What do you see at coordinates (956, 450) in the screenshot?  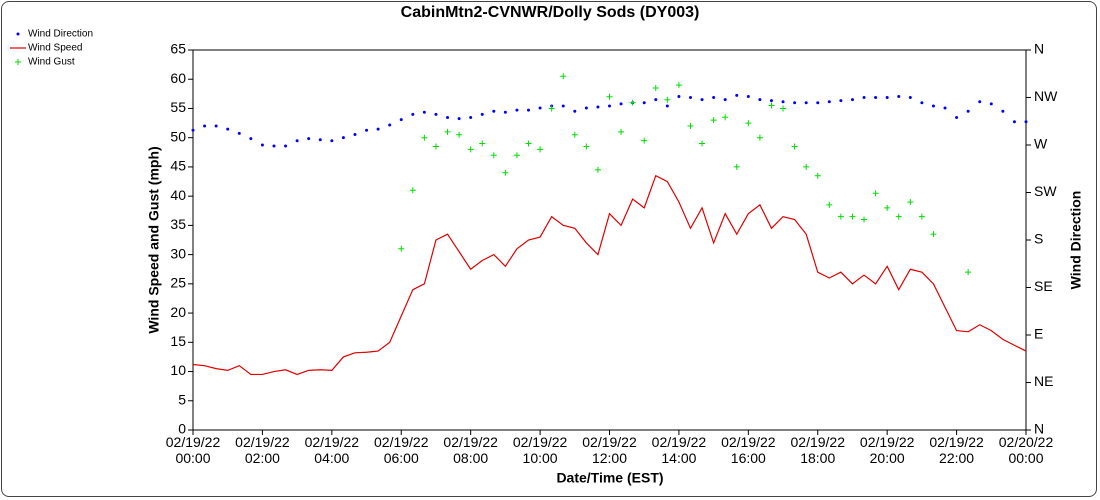 I see `x-tick-label: 02/19/22 22:00` at bounding box center [956, 450].